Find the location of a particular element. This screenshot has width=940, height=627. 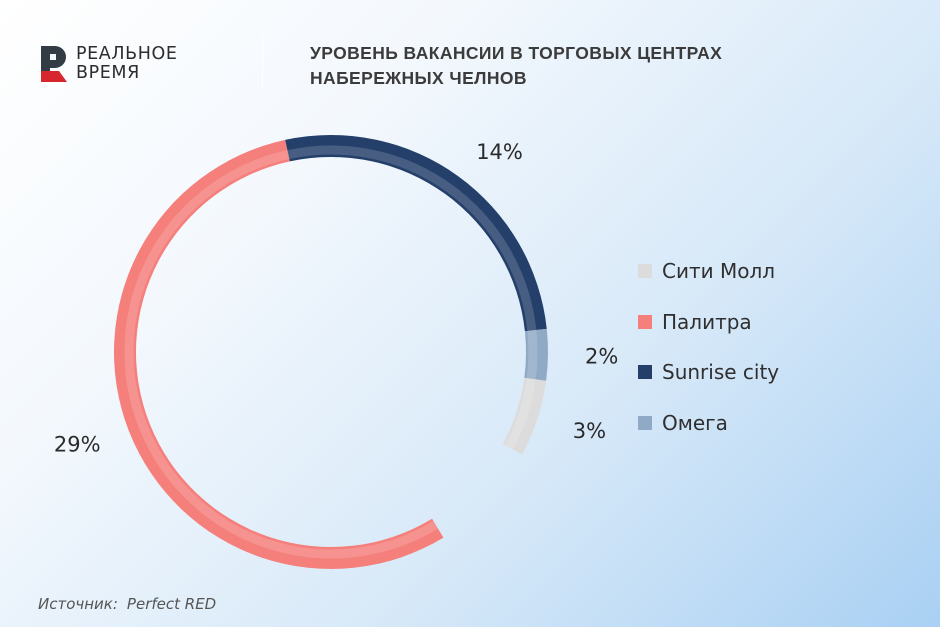

legend-item-палитра: Палитра is located at coordinates (708, 322).